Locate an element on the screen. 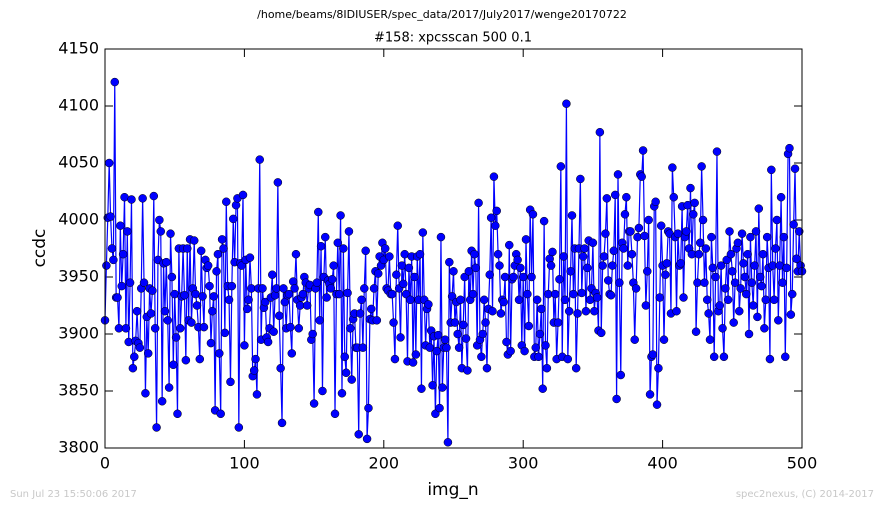 This screenshot has height=509, width=884. y-axis-label: ccdc is located at coordinates (40, 248).